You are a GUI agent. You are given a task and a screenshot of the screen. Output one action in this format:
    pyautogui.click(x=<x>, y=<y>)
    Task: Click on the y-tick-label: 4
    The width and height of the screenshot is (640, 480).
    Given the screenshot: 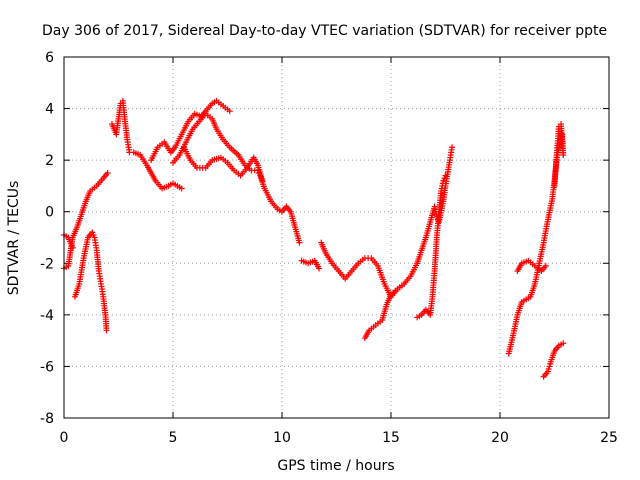 What is the action you would take?
    pyautogui.click(x=49, y=110)
    